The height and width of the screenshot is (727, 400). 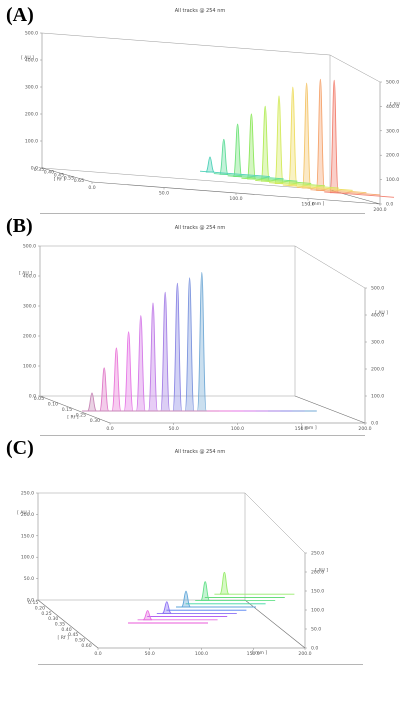 I want to click on rf-tick-label: 0.50, so click(x=80, y=641).